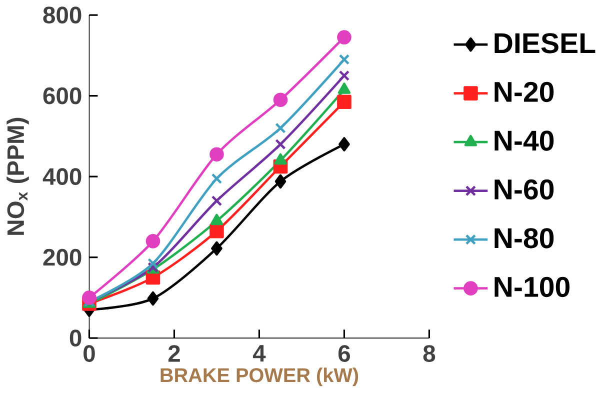  I want to click on y-tick-label: 0, so click(76, 338).